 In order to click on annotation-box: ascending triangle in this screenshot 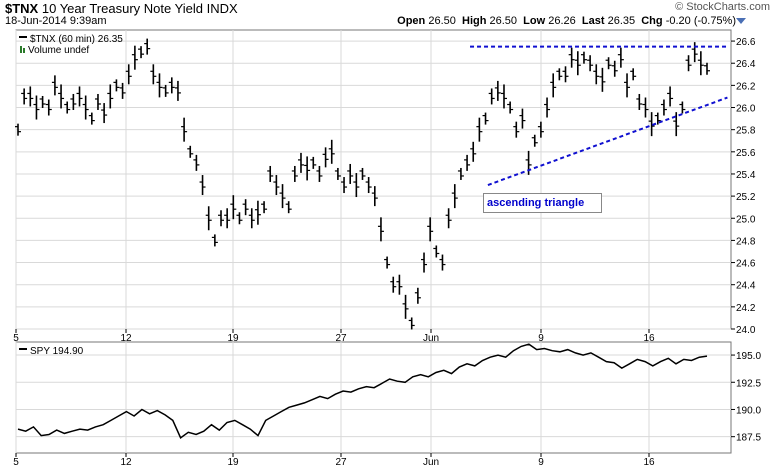, I will do `click(542, 203)`.